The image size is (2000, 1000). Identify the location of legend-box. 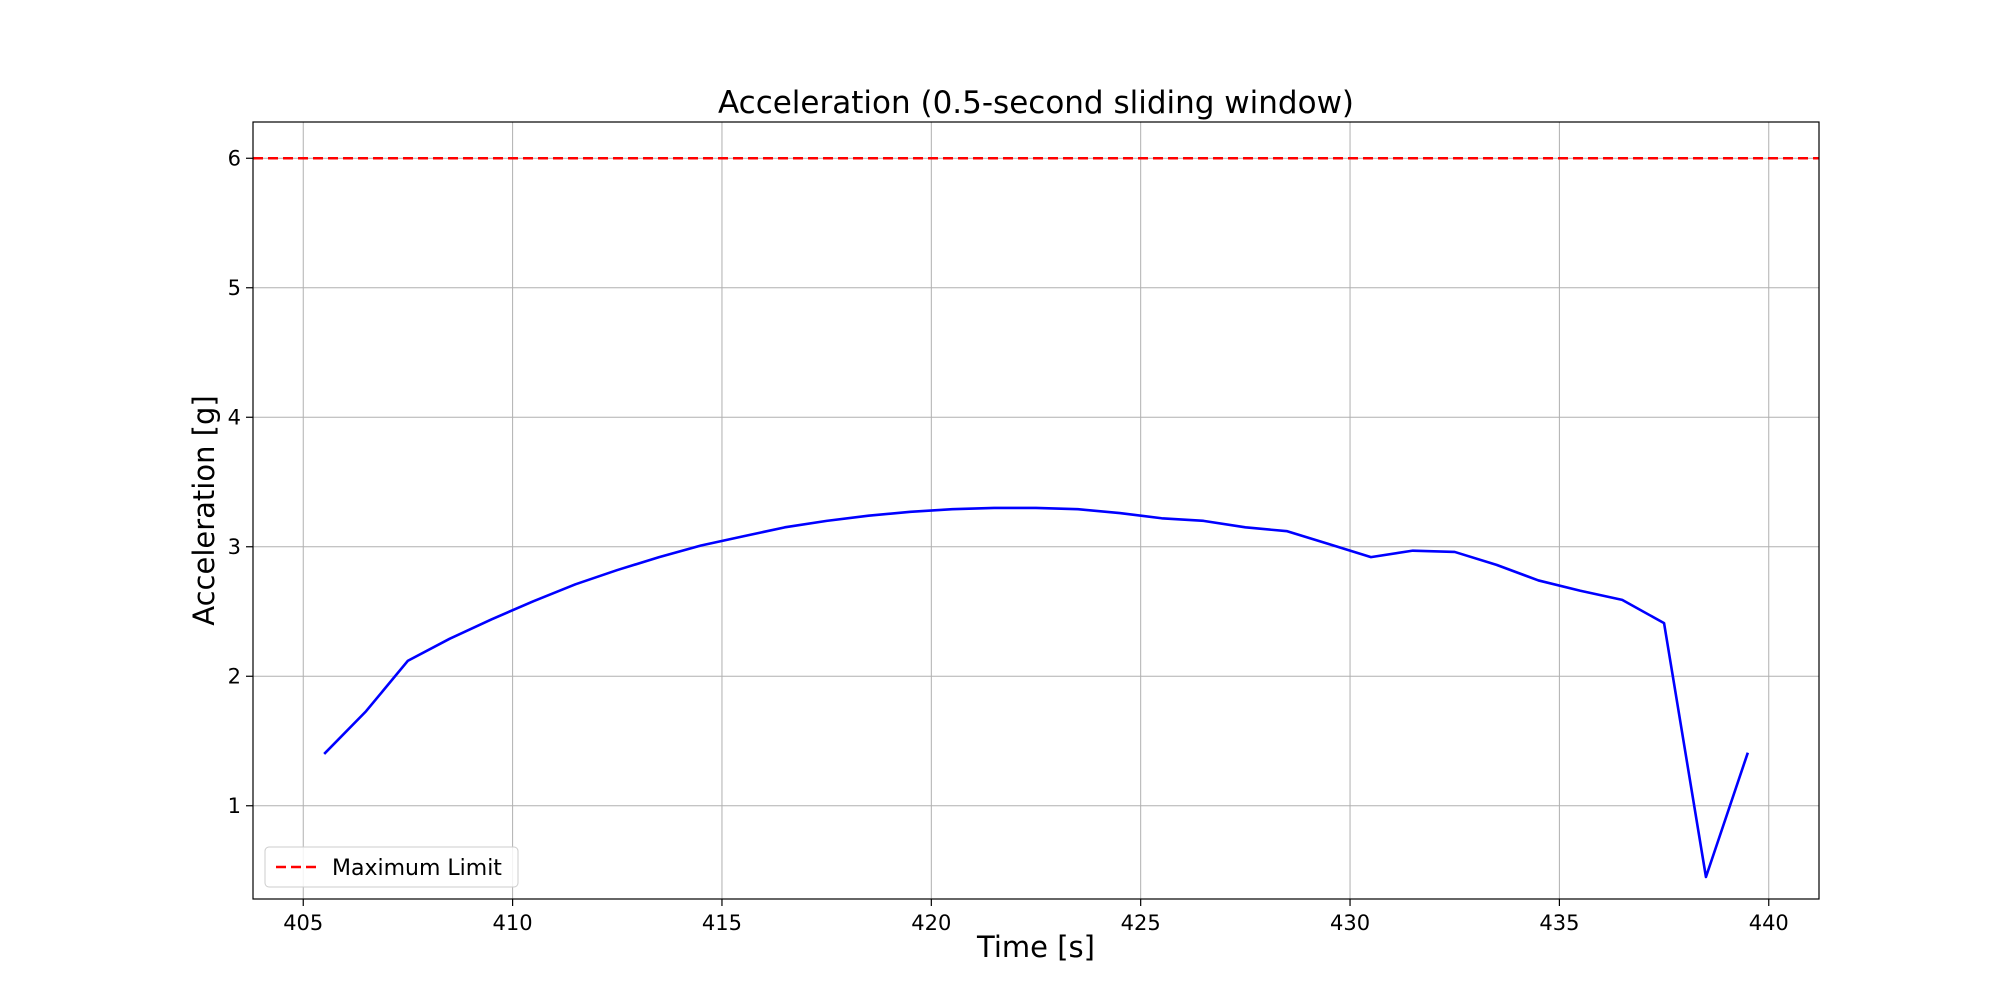
(391, 867).